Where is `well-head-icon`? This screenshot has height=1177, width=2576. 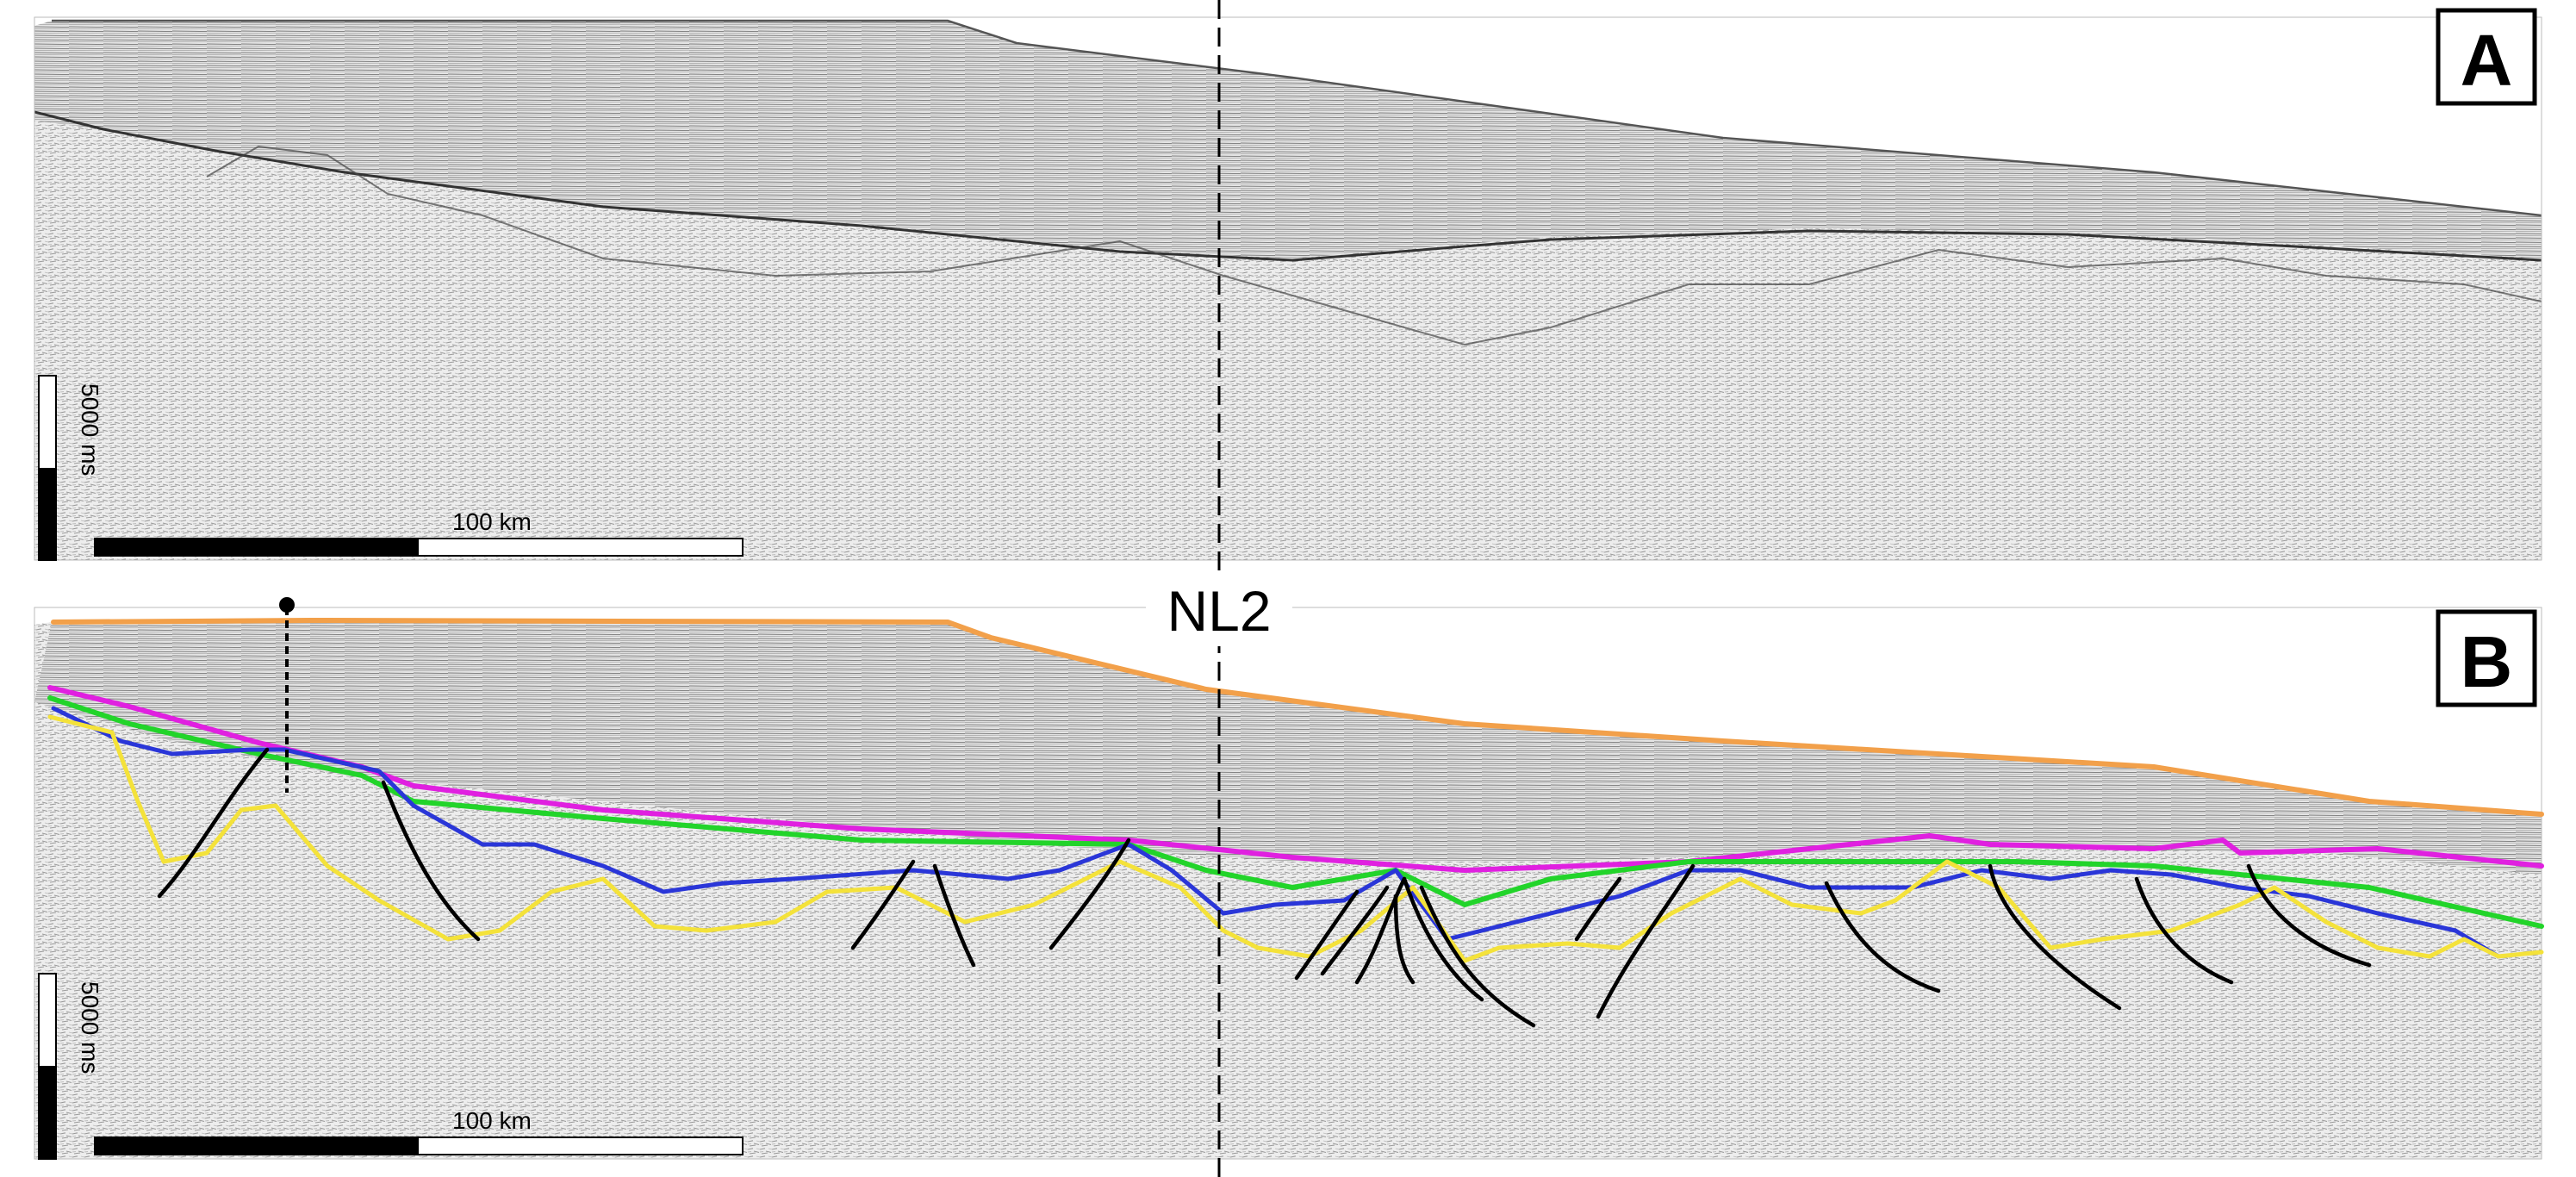
well-head-icon is located at coordinates (287, 605).